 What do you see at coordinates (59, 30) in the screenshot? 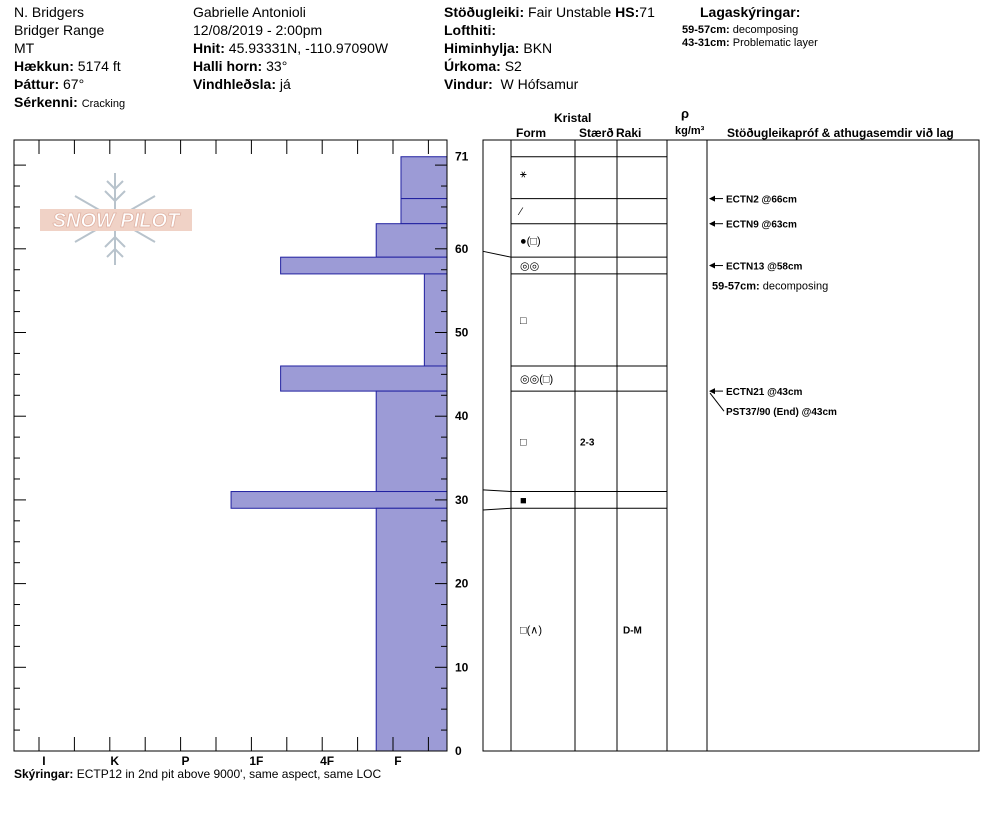
I see `location: Bridger Range` at bounding box center [59, 30].